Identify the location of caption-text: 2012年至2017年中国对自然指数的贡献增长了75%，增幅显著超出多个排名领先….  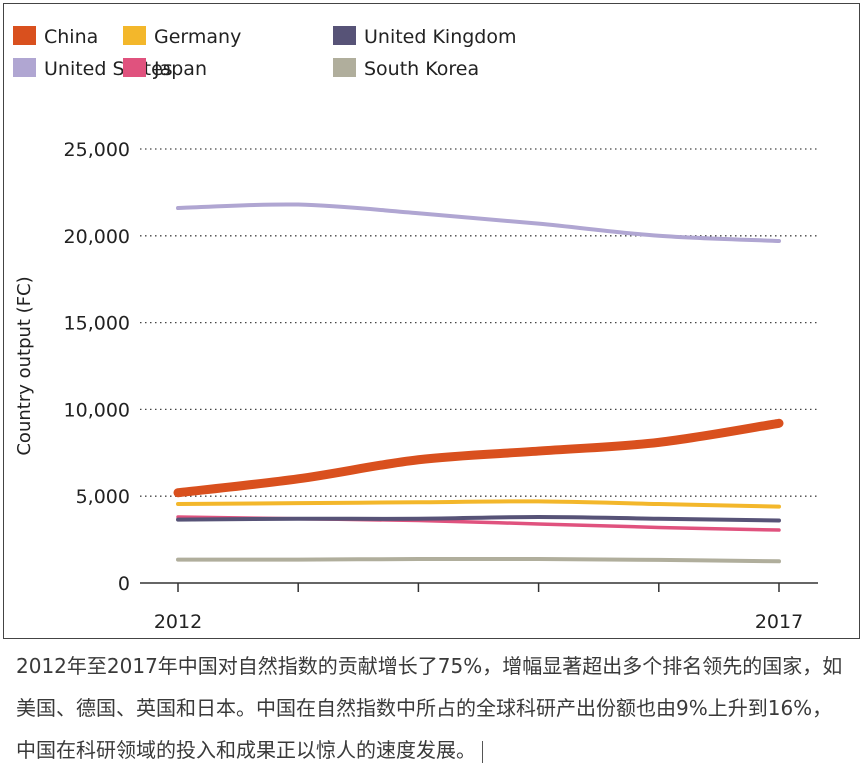
(429, 708).